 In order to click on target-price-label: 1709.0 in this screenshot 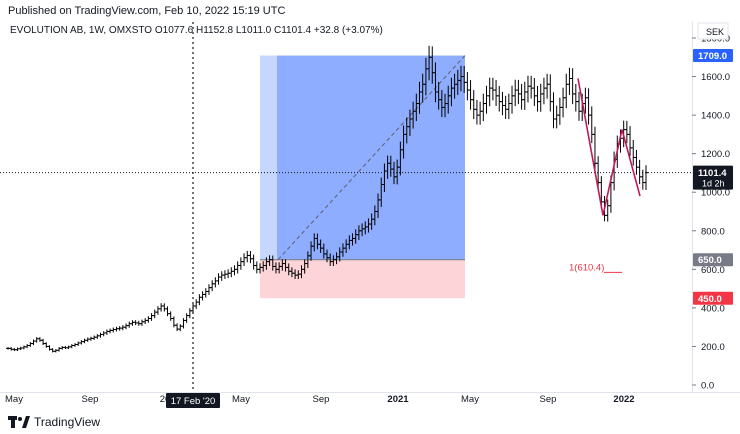, I will do `click(713, 56)`.